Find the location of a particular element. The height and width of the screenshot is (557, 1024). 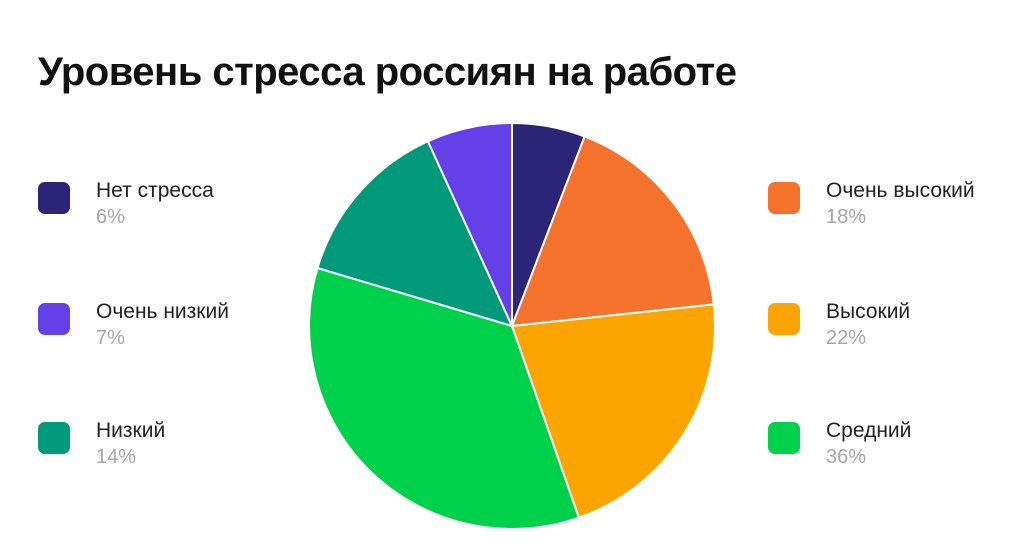

legend-value-very-high: 18% is located at coordinates (846, 217).